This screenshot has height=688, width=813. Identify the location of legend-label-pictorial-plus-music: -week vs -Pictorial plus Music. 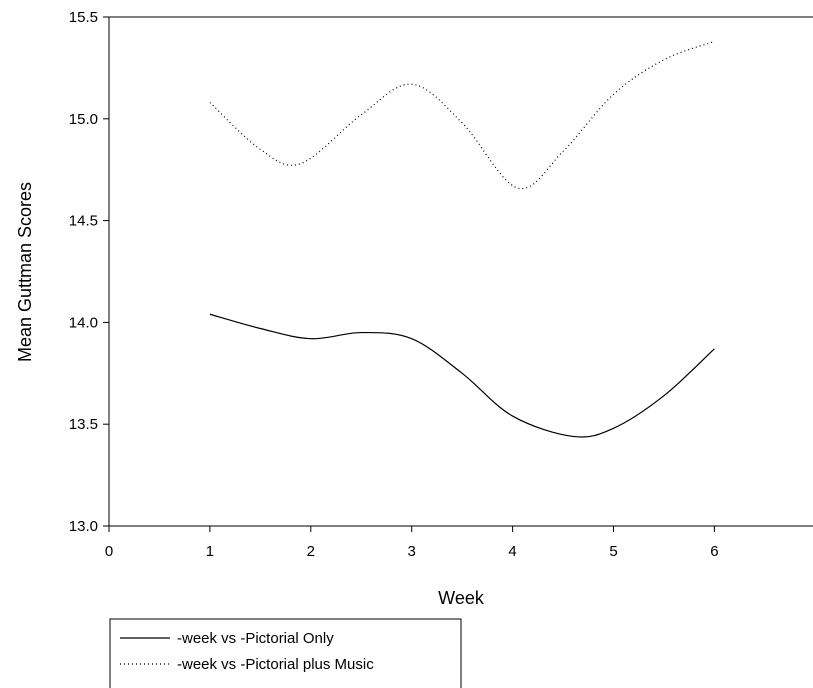
(275, 664).